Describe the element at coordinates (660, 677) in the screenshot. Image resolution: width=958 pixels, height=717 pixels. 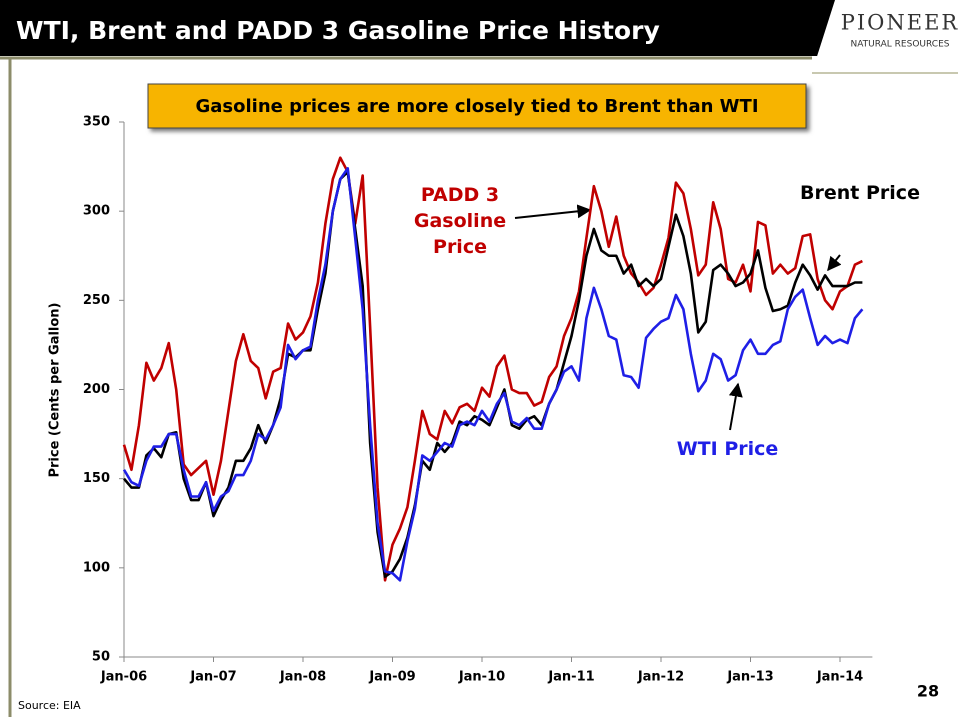
I see `x-tick-label: Jan-12` at that location.